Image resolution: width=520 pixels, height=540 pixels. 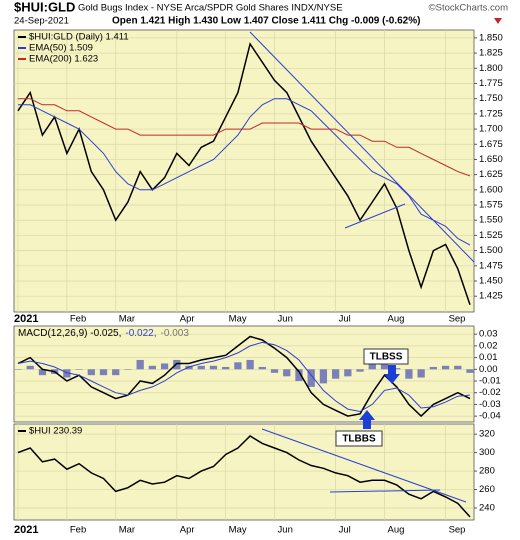 I want to click on y-tick-label: 1.425, so click(x=491, y=296).